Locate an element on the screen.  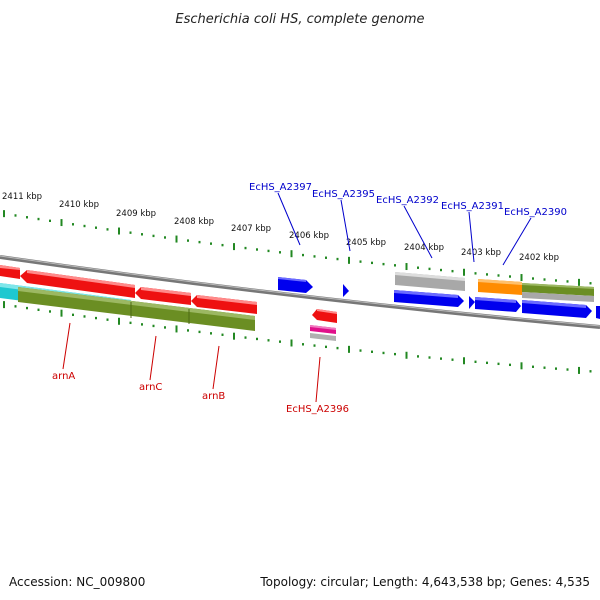
genome-backbone-highlight is located at coordinates (300, 291).